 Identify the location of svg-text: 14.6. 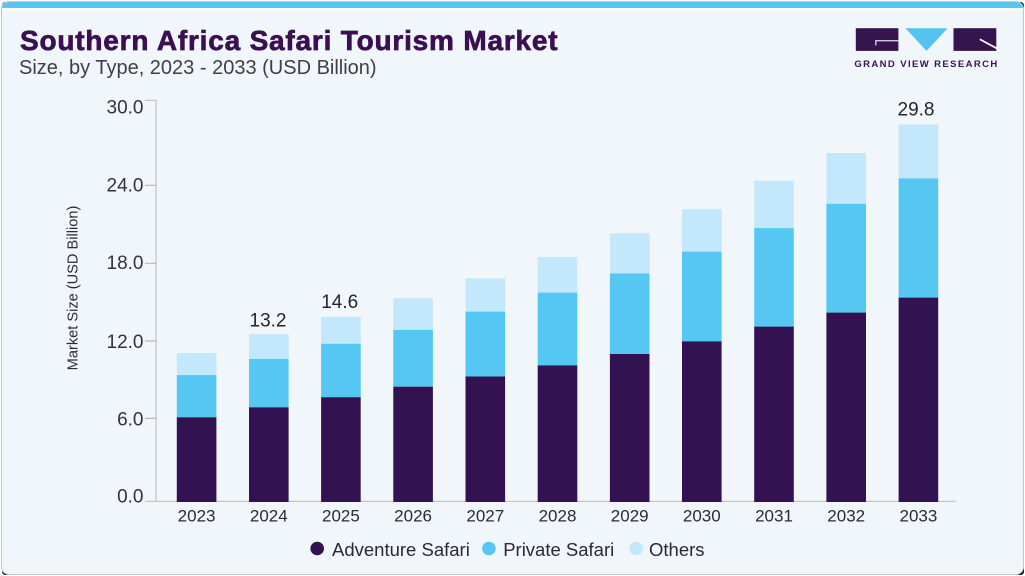
(339, 302).